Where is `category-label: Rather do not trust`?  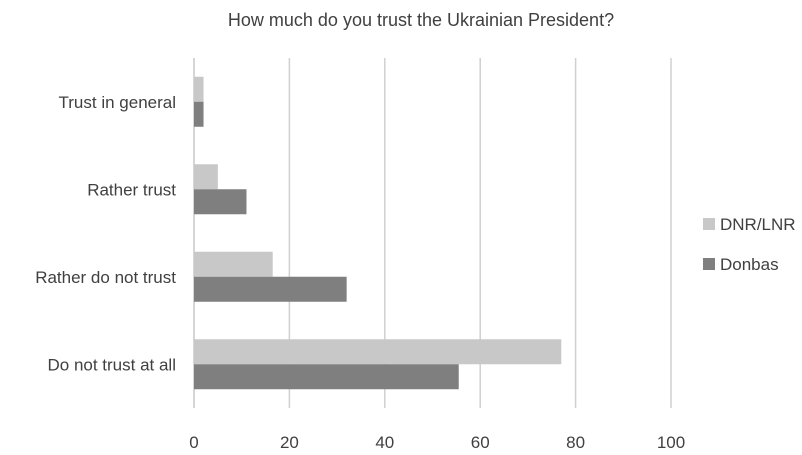
category-label: Rather do not trust is located at coordinates (105, 277).